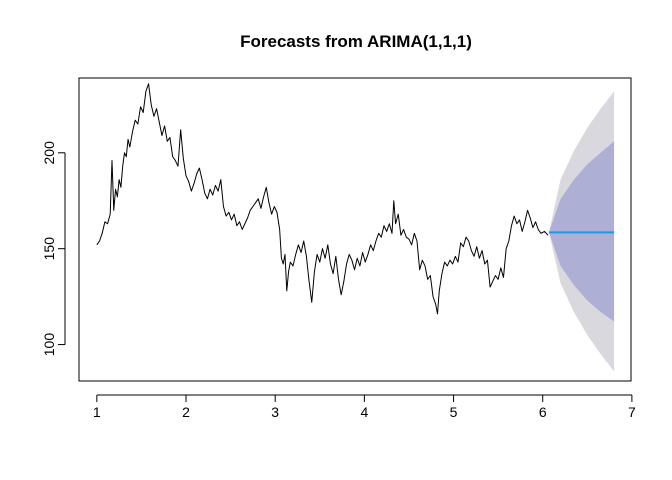  What do you see at coordinates (356, 41) in the screenshot?
I see `chart-title: Forecasts from ARIMA(1,1,1)` at bounding box center [356, 41].